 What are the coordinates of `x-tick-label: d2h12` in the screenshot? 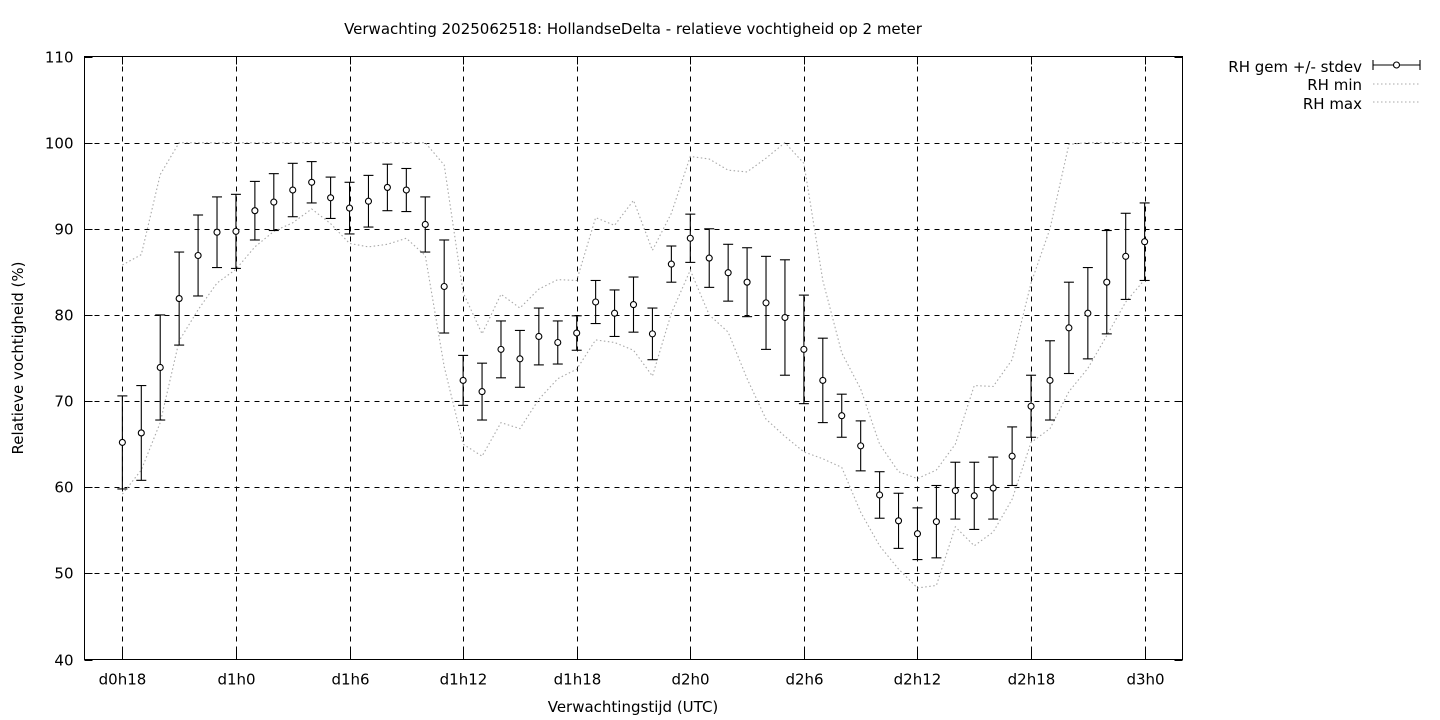 It's located at (918, 680).